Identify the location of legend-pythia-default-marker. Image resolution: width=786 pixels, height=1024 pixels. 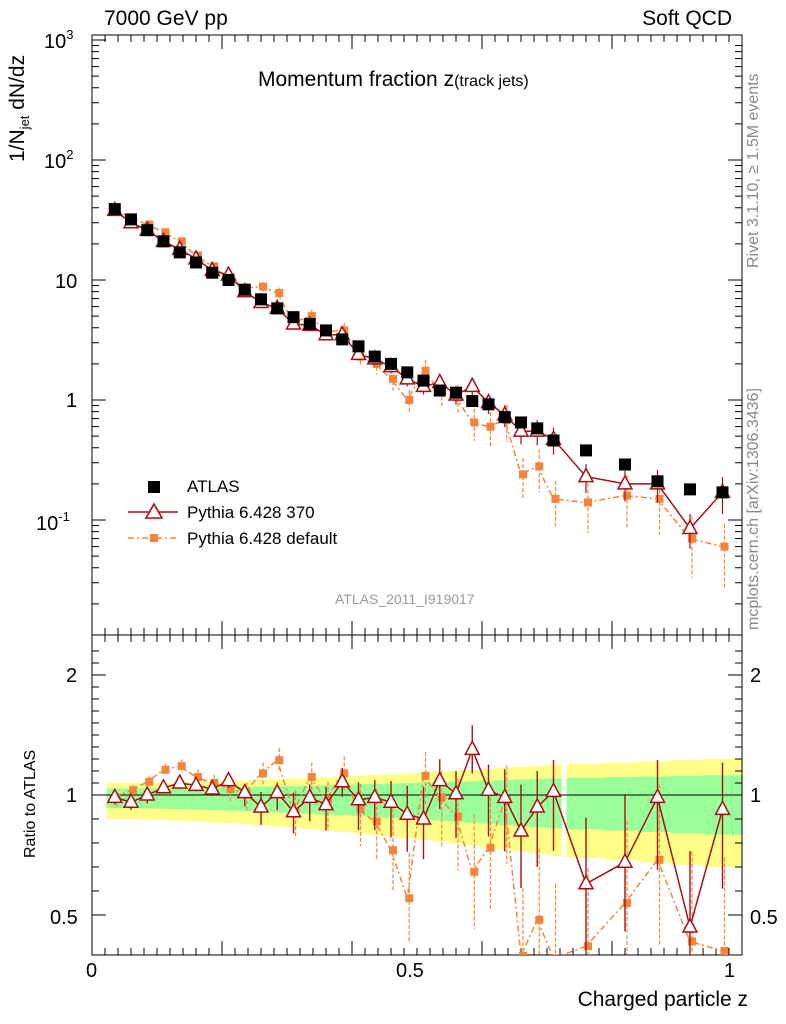
(154, 538).